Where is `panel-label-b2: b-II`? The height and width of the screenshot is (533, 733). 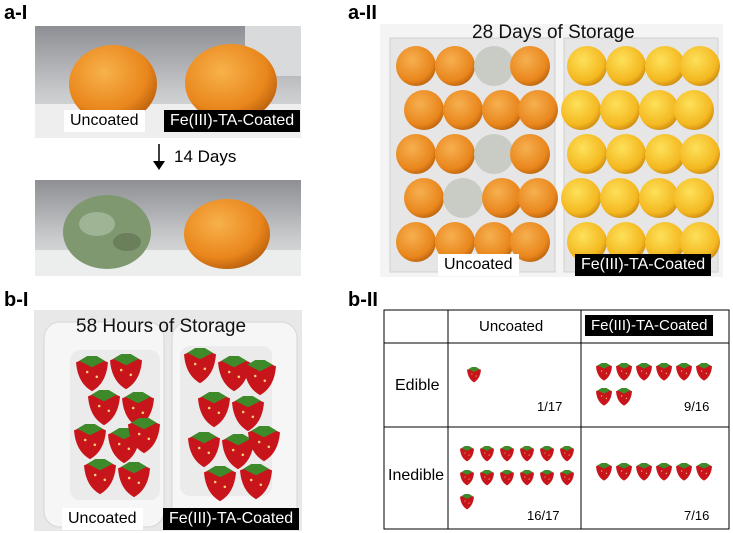 panel-label-b2: b-II is located at coordinates (363, 300).